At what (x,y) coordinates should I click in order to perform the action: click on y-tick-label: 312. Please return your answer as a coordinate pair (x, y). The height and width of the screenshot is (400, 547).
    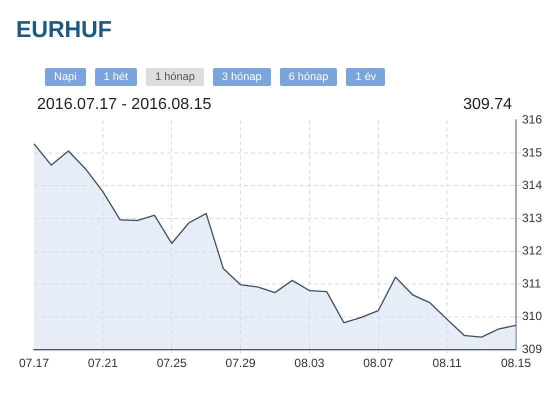
    Looking at the image, I should click on (532, 251).